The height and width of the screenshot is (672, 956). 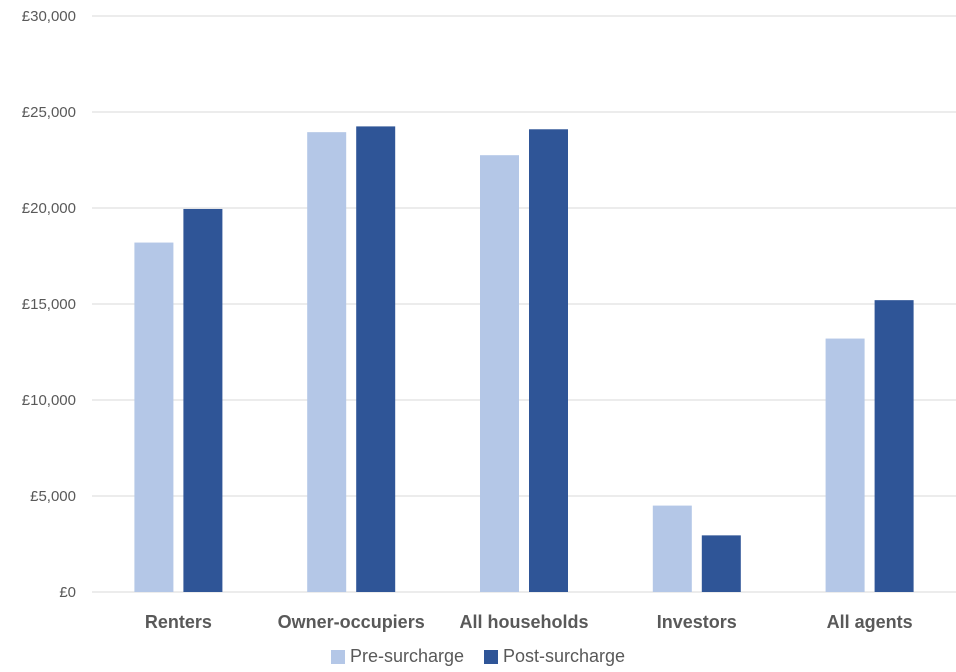 I want to click on legend: Pre-surcharge Post-surcharge, so click(x=478, y=656).